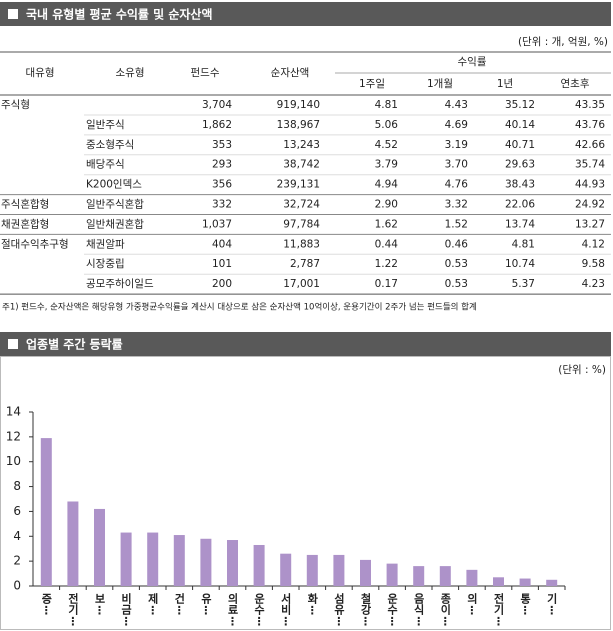 The height and width of the screenshot is (631, 613). I want to click on value-cell: 38.43, so click(520, 185).